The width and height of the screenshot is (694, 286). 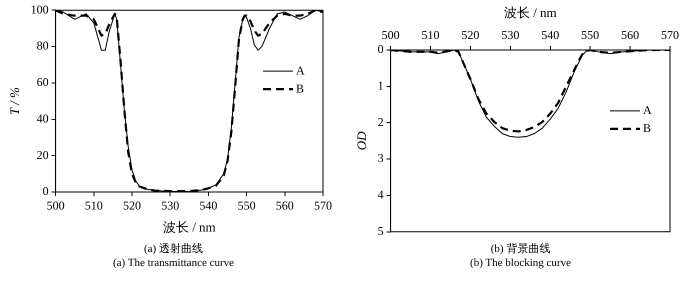 I want to click on text: (a) The transmittance curve, so click(x=174, y=263).